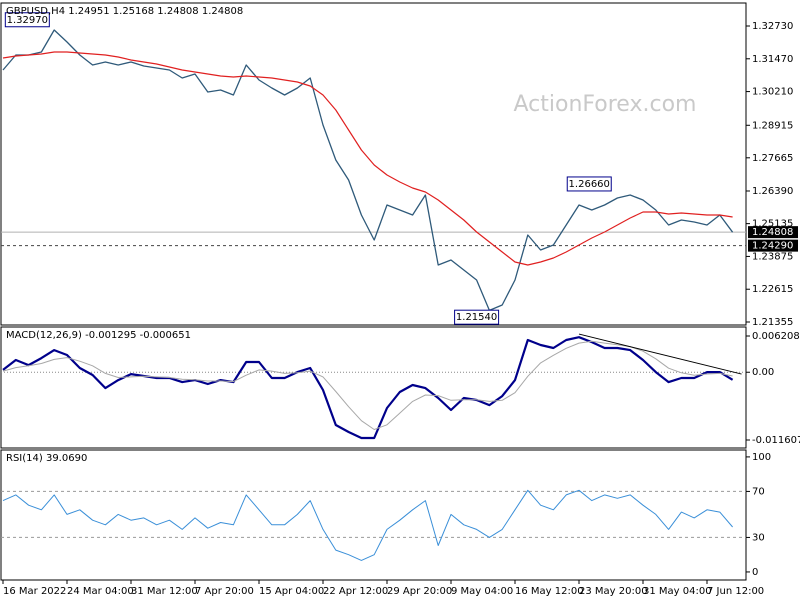 This screenshot has height=600, width=800. Describe the element at coordinates (772, 125) in the screenshot. I see `y-tick-label: 1.28915` at that location.